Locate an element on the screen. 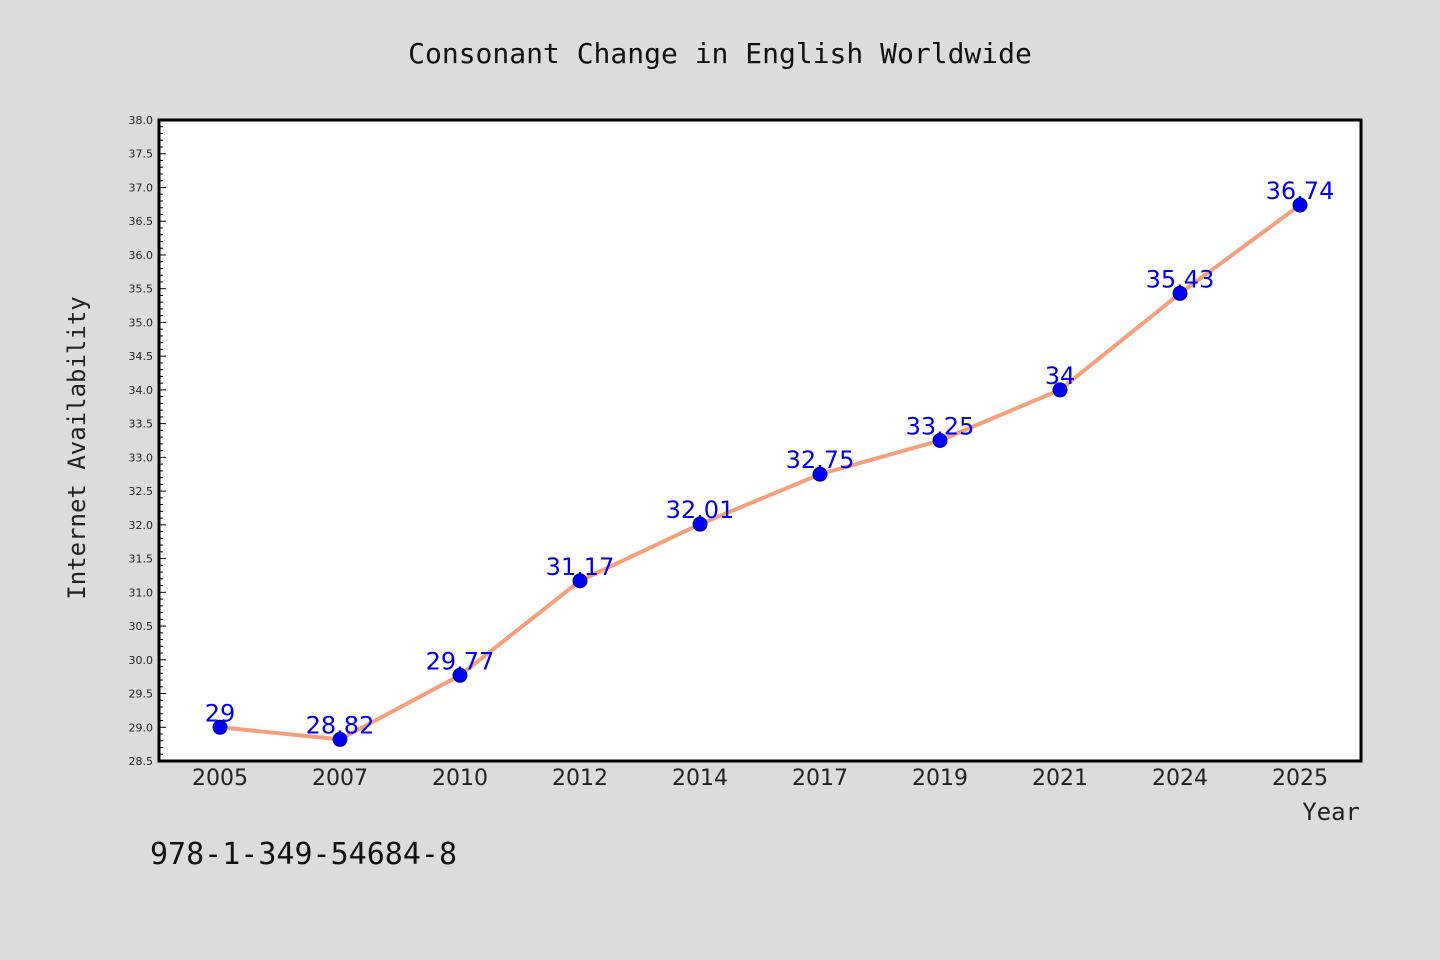 Image resolution: width=1440 pixels, height=960 pixels. y-tick-label: 29.0 is located at coordinates (141, 727).